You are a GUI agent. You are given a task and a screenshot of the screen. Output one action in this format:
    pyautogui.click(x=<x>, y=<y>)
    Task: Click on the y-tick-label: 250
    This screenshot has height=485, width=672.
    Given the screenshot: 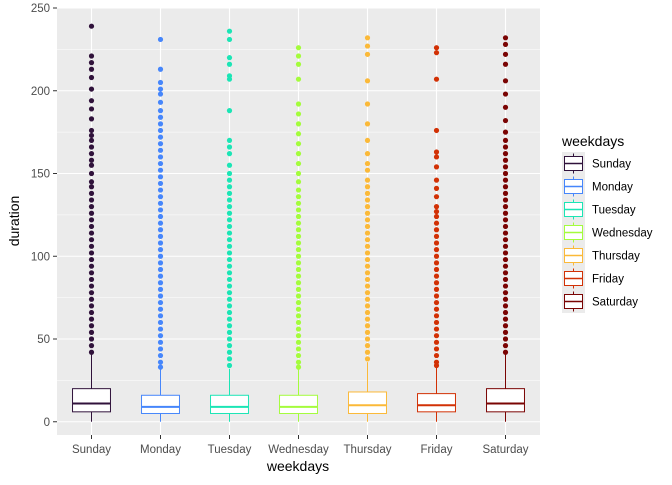 What is the action you would take?
    pyautogui.click(x=40, y=9)
    